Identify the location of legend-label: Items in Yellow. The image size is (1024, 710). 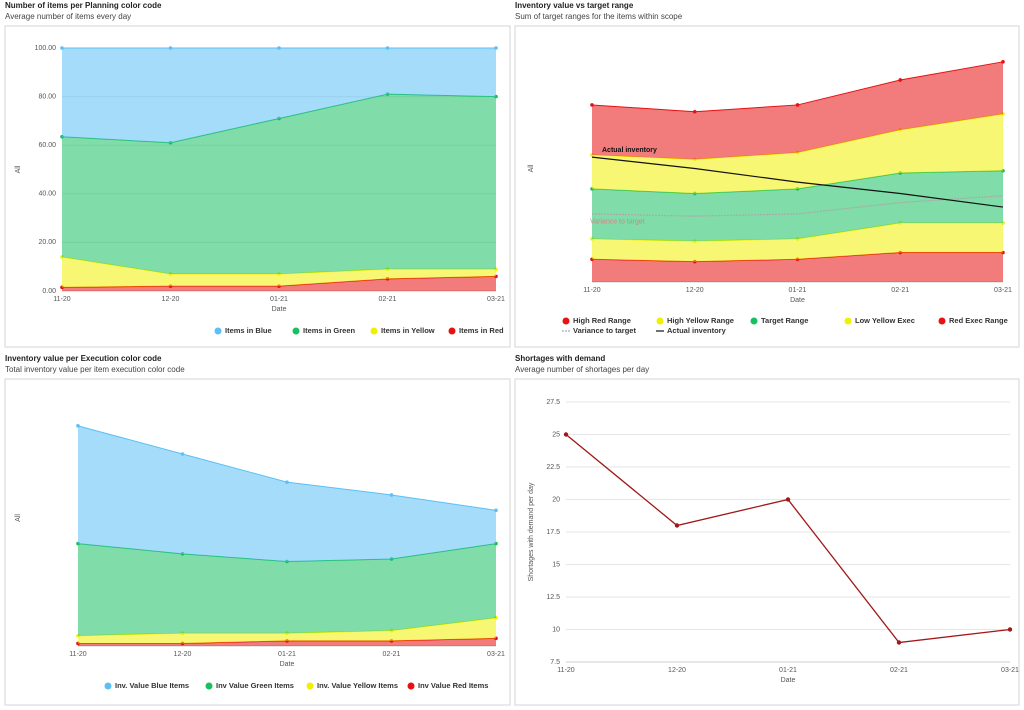
(408, 330).